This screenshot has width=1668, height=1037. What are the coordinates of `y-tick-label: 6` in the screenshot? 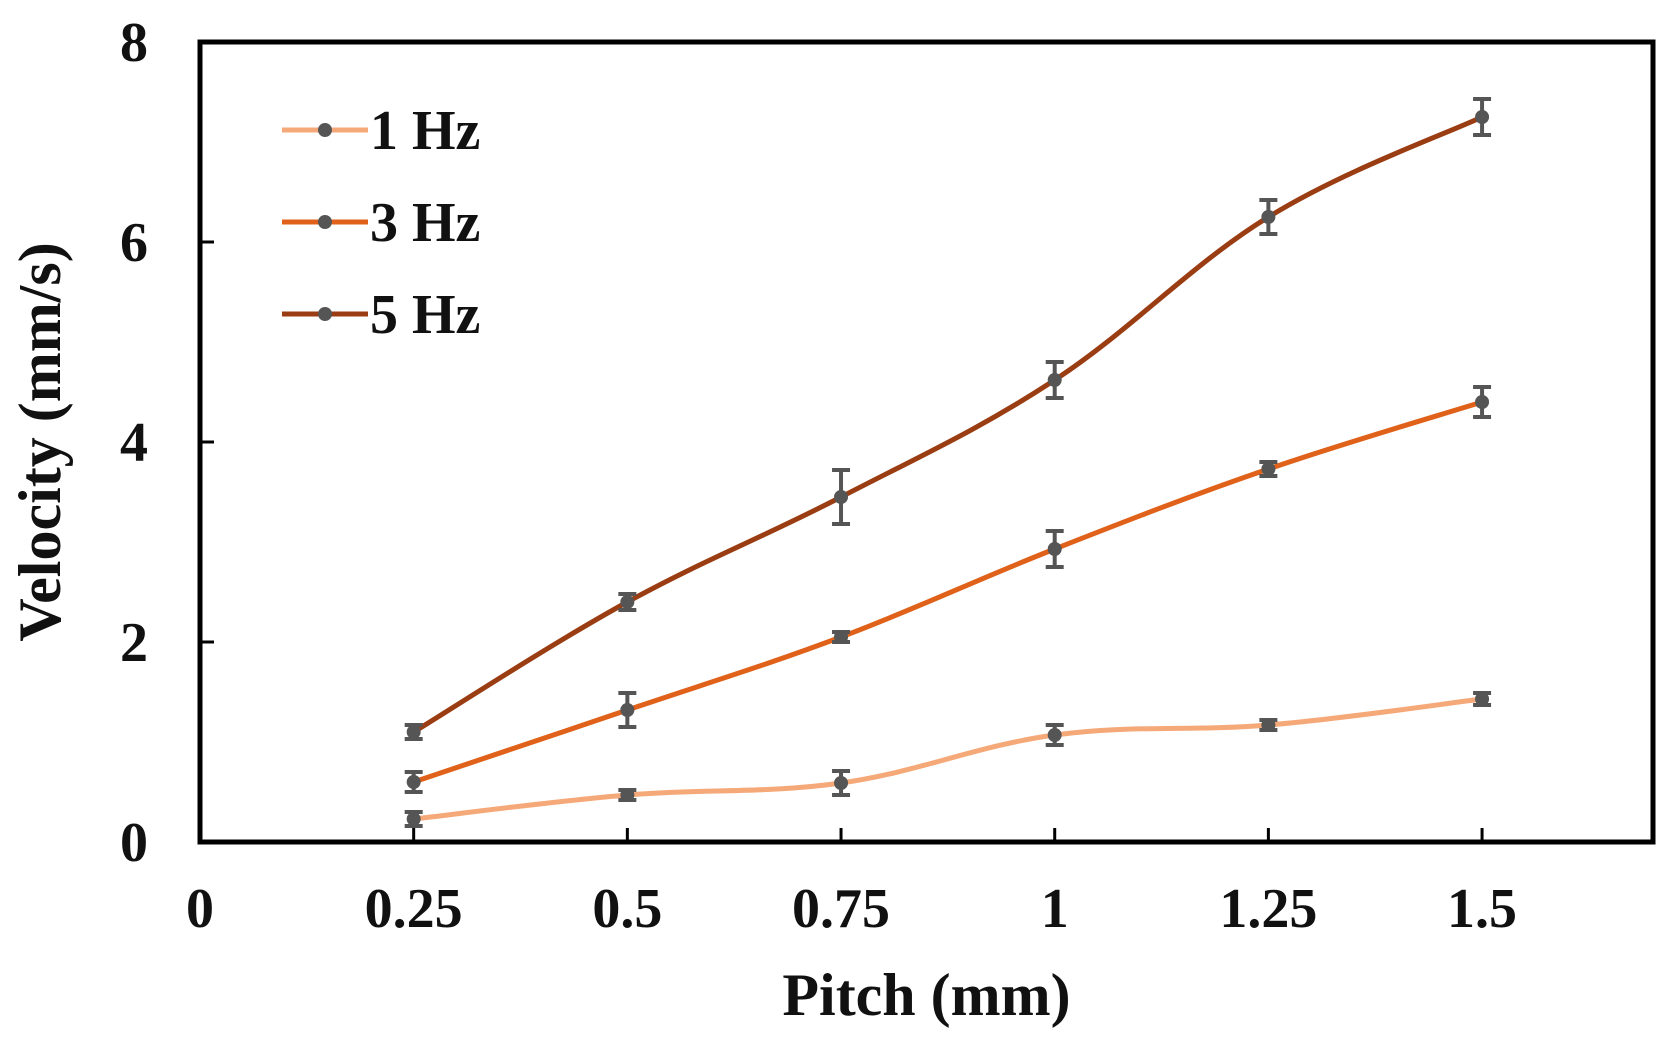 It's located at (134, 243).